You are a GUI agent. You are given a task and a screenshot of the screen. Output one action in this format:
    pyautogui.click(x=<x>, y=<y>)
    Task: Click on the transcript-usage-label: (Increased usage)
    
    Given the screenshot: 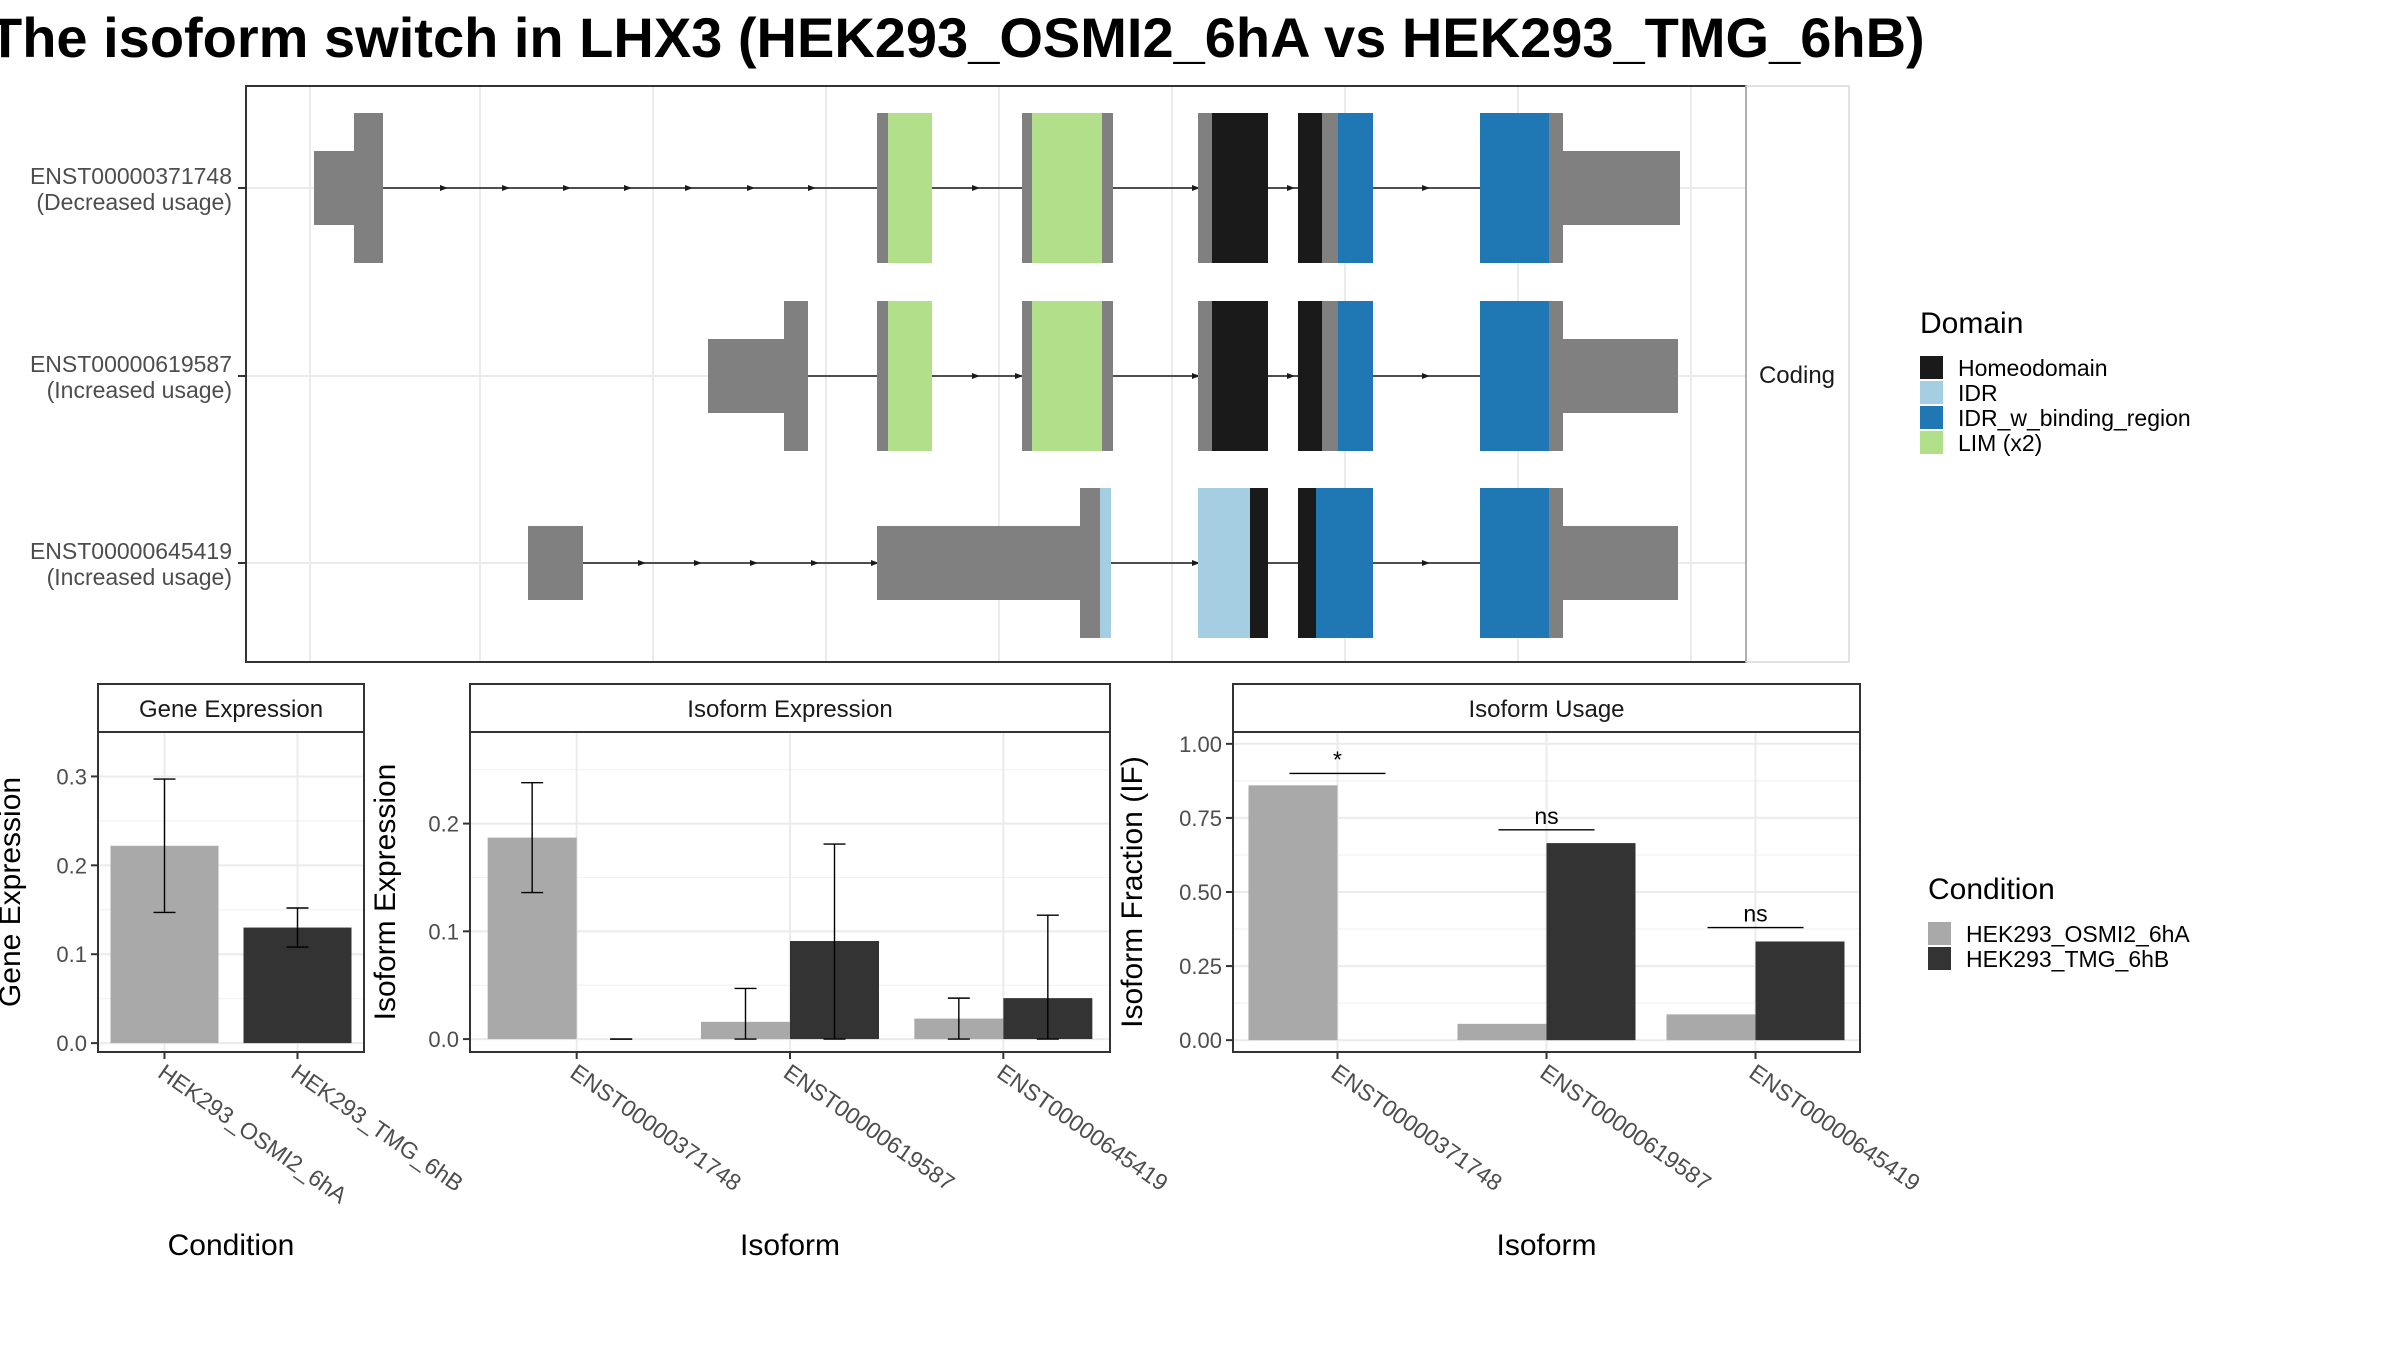 What is the action you would take?
    pyautogui.click(x=139, y=577)
    